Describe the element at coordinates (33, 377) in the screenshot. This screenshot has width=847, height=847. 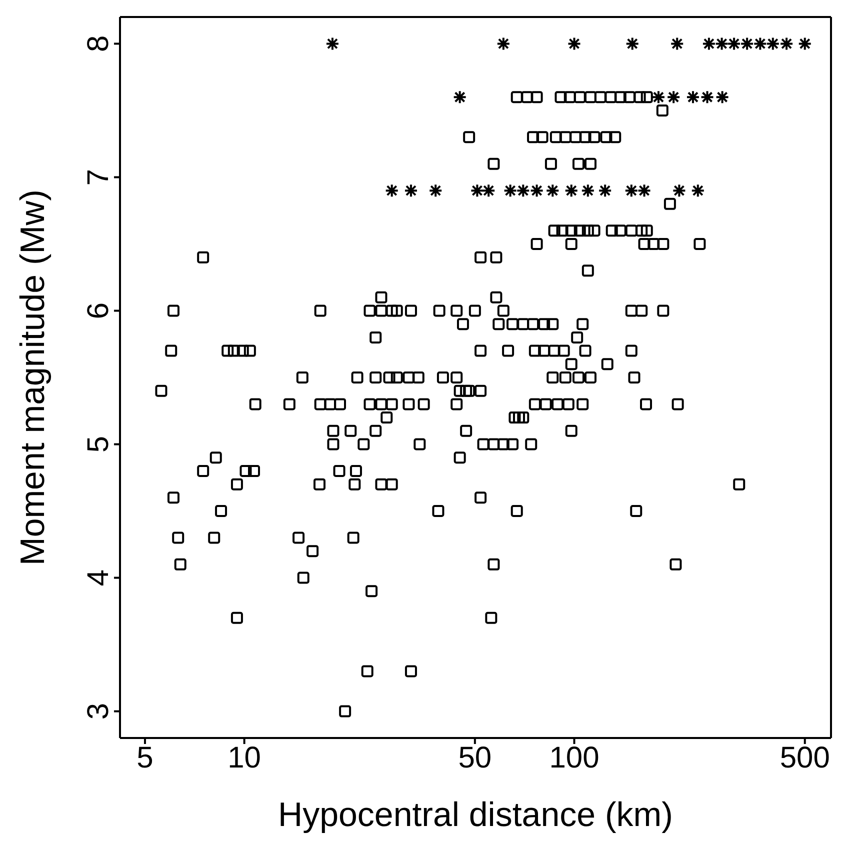
I see `y-axis-title: Moment magnitude (Mw)` at that location.